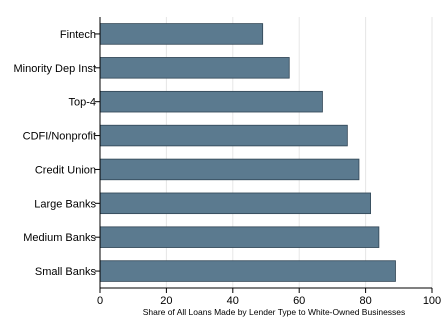 This screenshot has height=333, width=441. What do you see at coordinates (59, 137) in the screenshot?
I see `category-label: CDFI/Nonprofit` at bounding box center [59, 137].